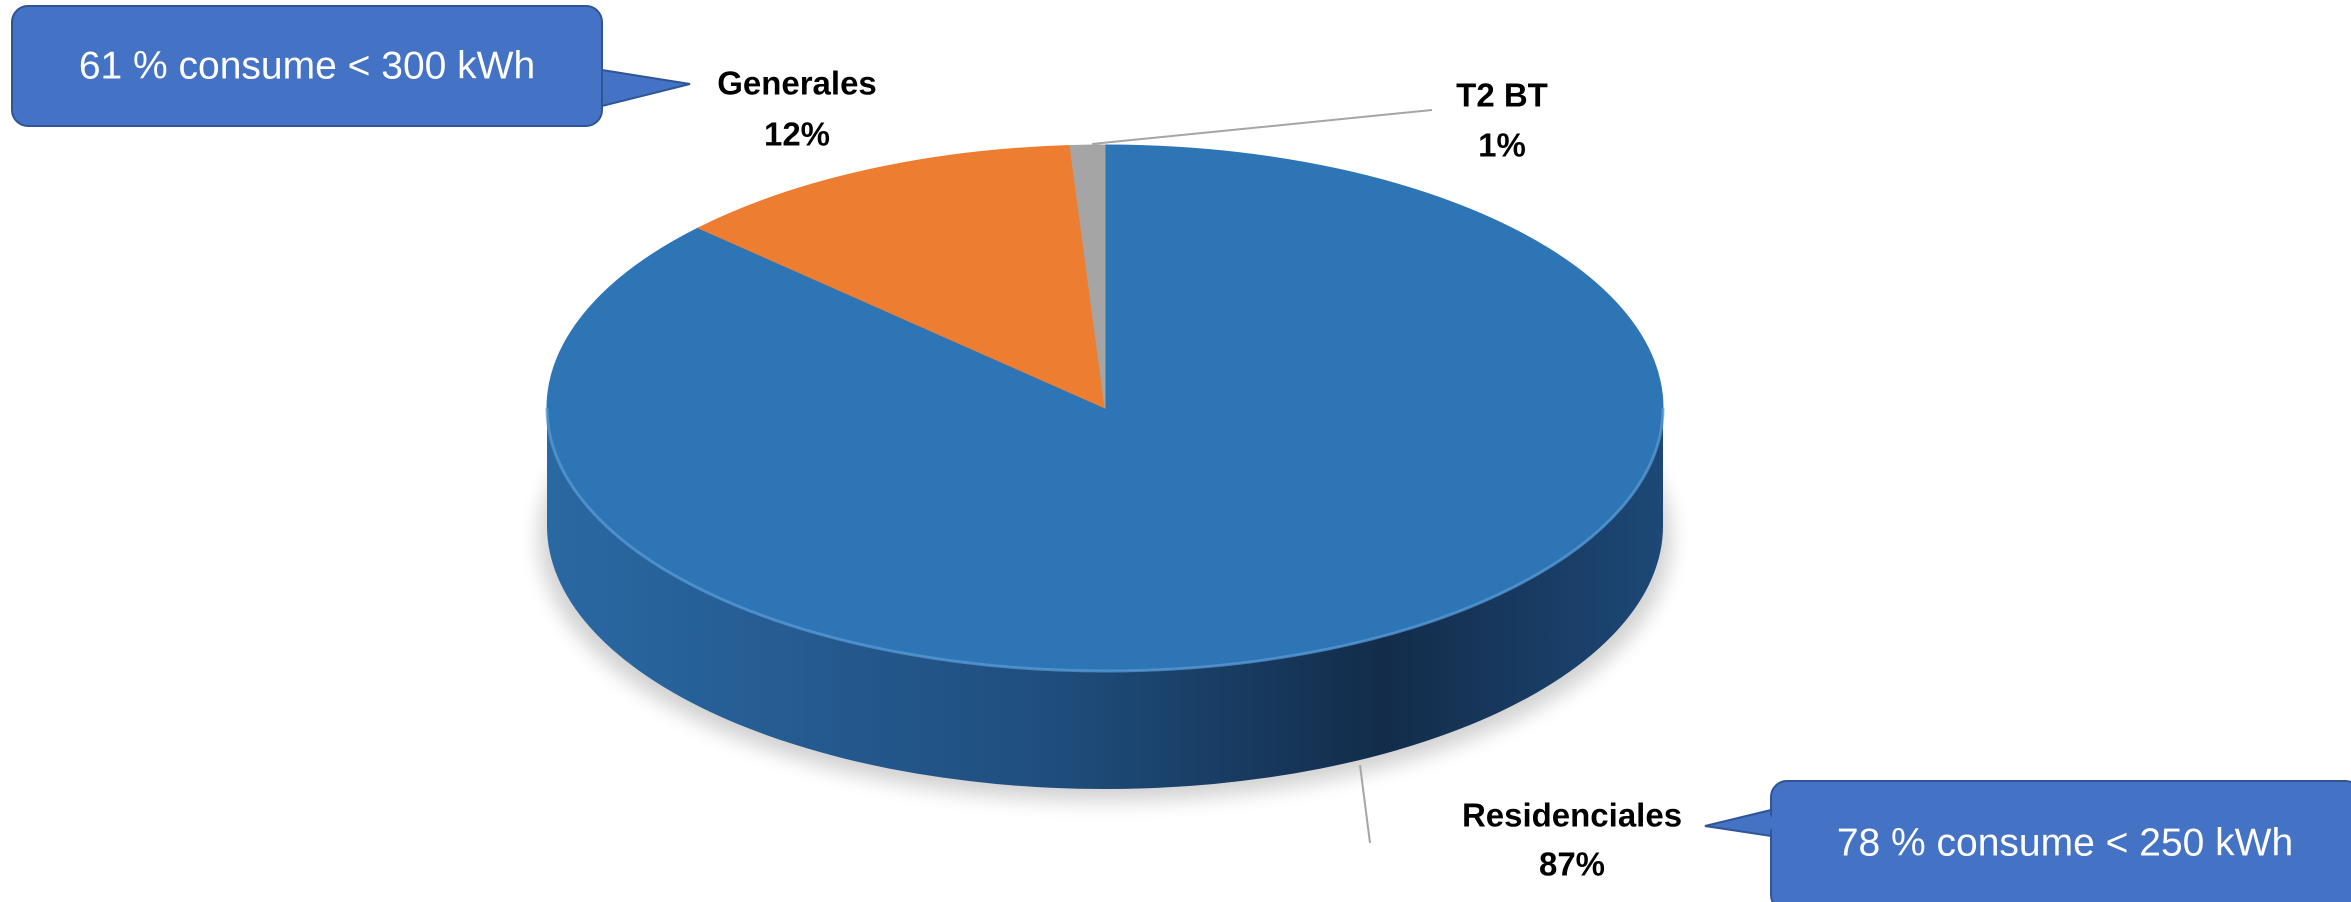  I want to click on value-label: 12%, so click(797, 134).